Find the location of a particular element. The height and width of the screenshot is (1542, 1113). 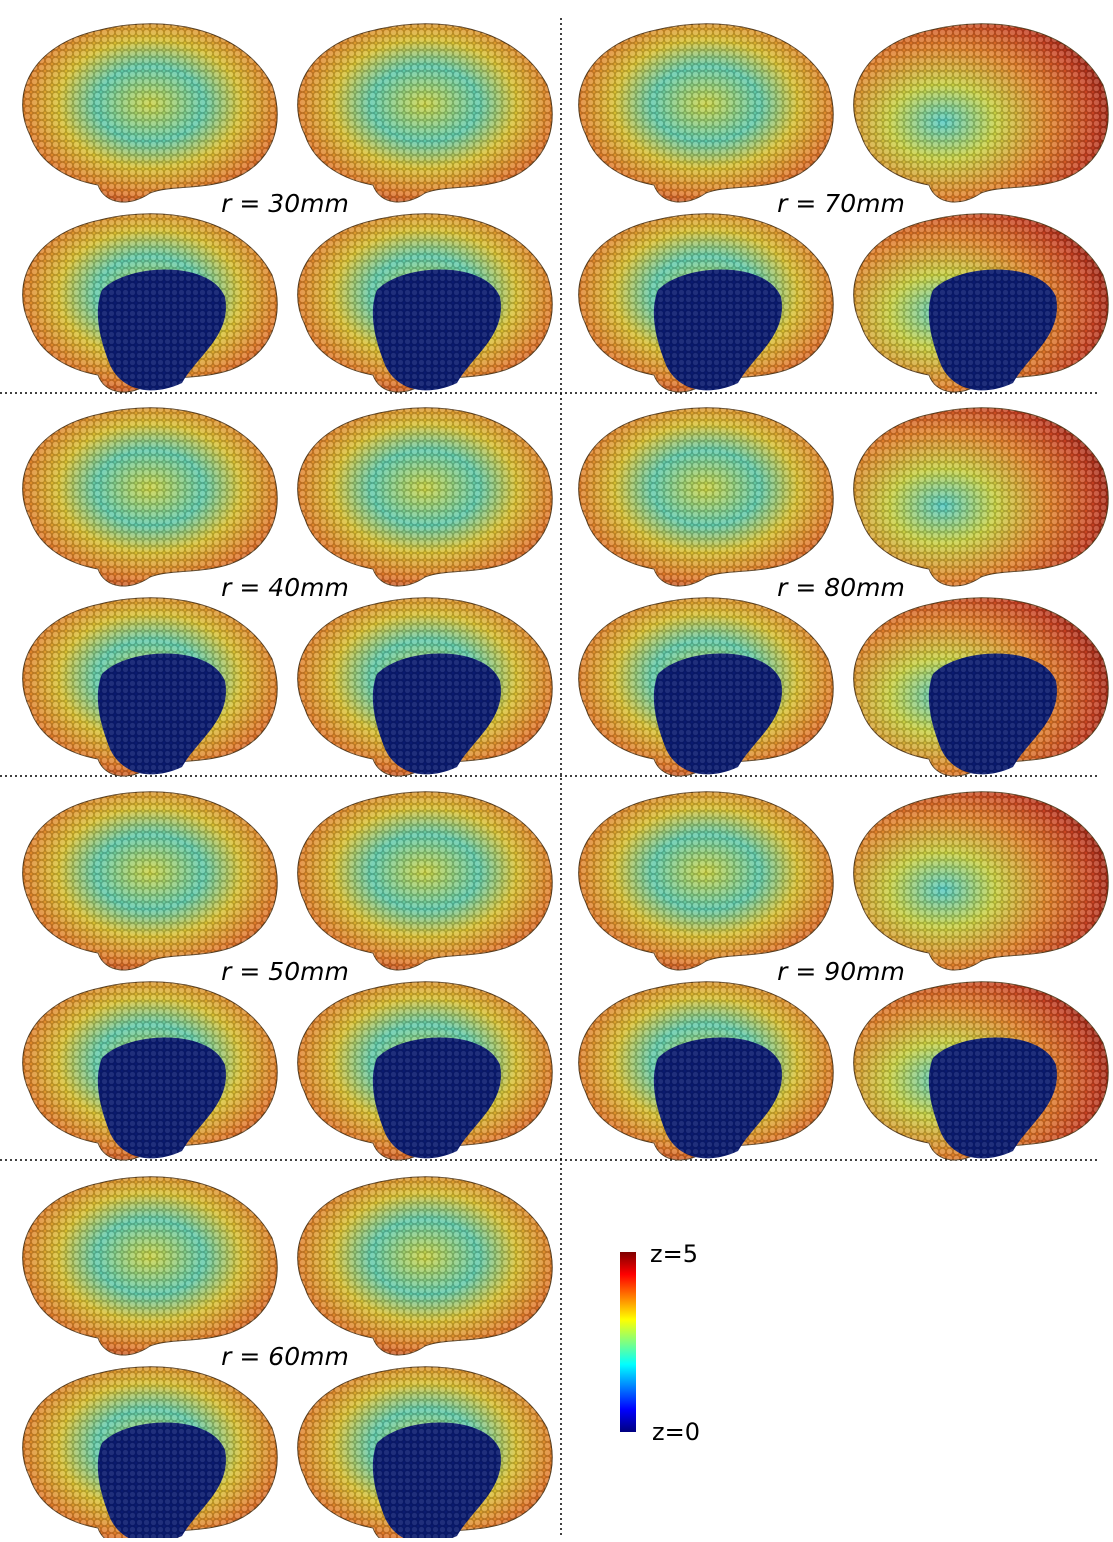

panel: r = 90mm is located at coordinates (843, 976).